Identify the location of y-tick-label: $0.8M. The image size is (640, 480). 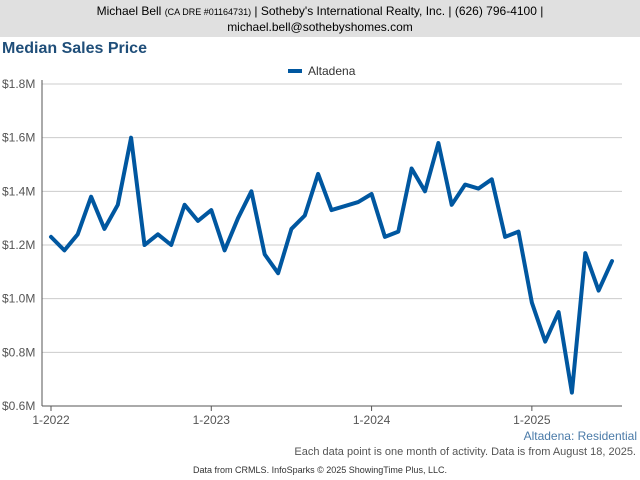
(18, 352).